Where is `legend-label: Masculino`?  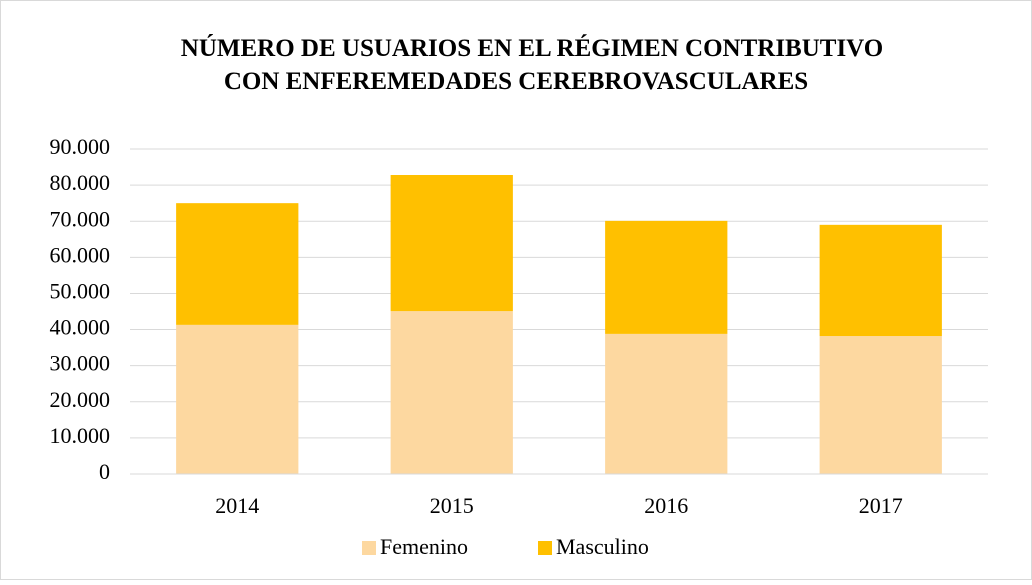 legend-label: Masculino is located at coordinates (602, 546).